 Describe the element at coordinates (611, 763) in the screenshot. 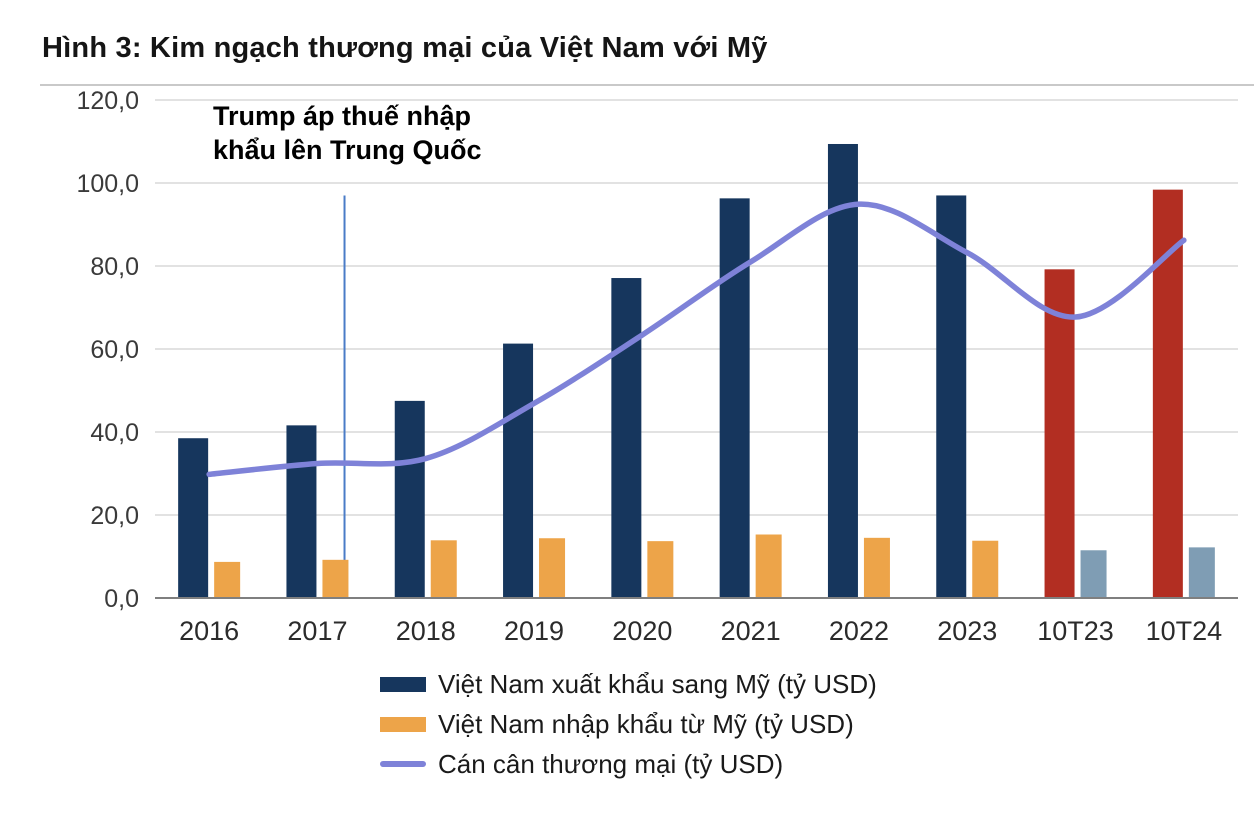

I see `legend-label-balance: Cán cân thương mại (tỷ USD)` at that location.